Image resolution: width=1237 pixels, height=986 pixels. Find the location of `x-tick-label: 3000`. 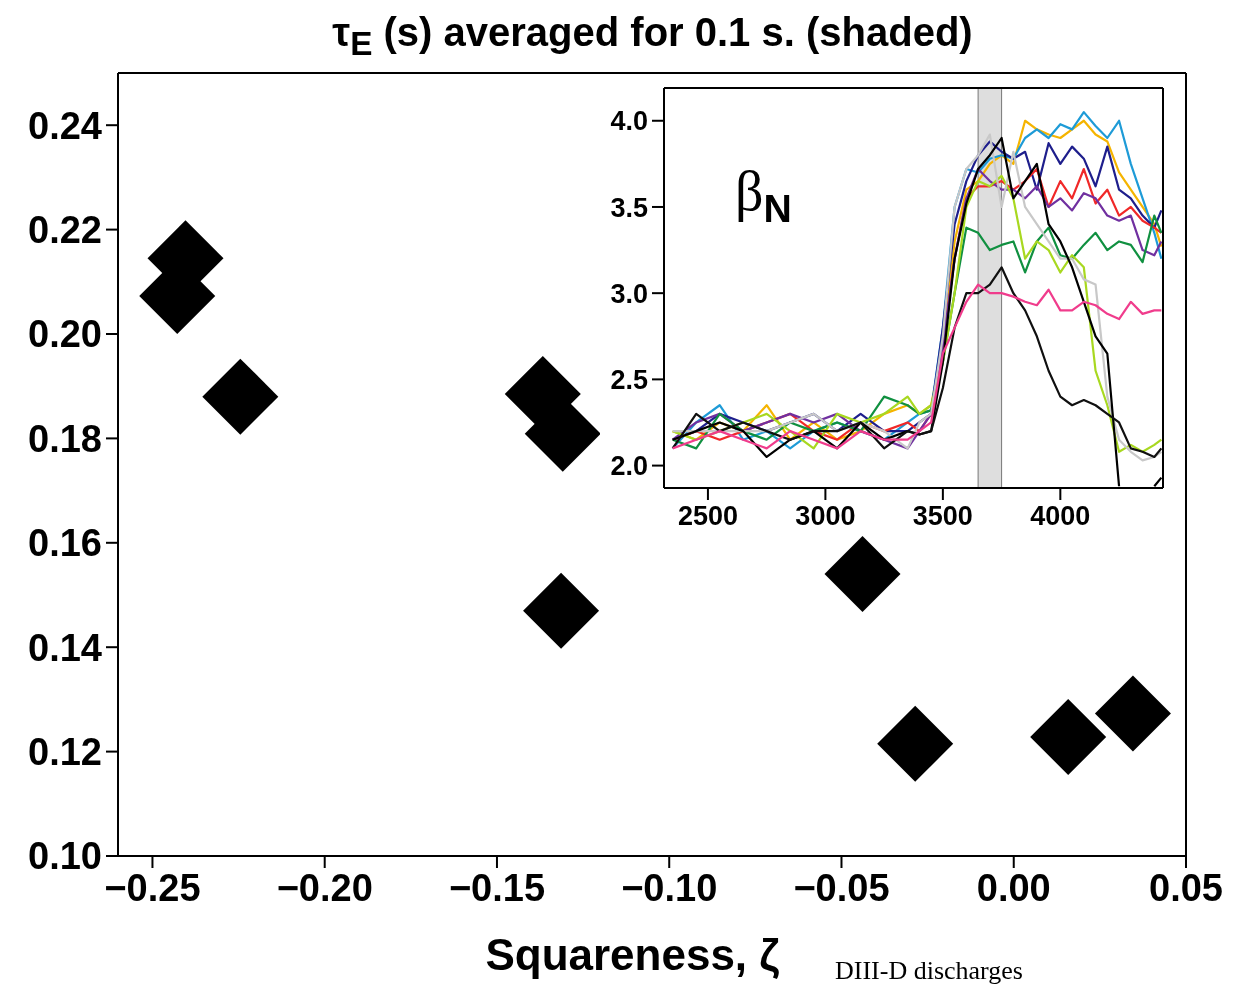

x-tick-label: 3000 is located at coordinates (825, 516).